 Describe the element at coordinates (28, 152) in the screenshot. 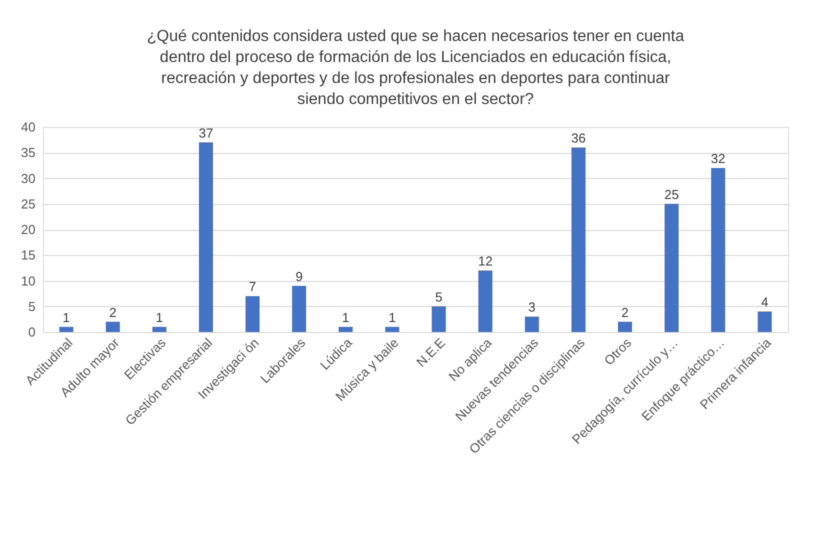

I see `y-tick-label: 35` at that location.